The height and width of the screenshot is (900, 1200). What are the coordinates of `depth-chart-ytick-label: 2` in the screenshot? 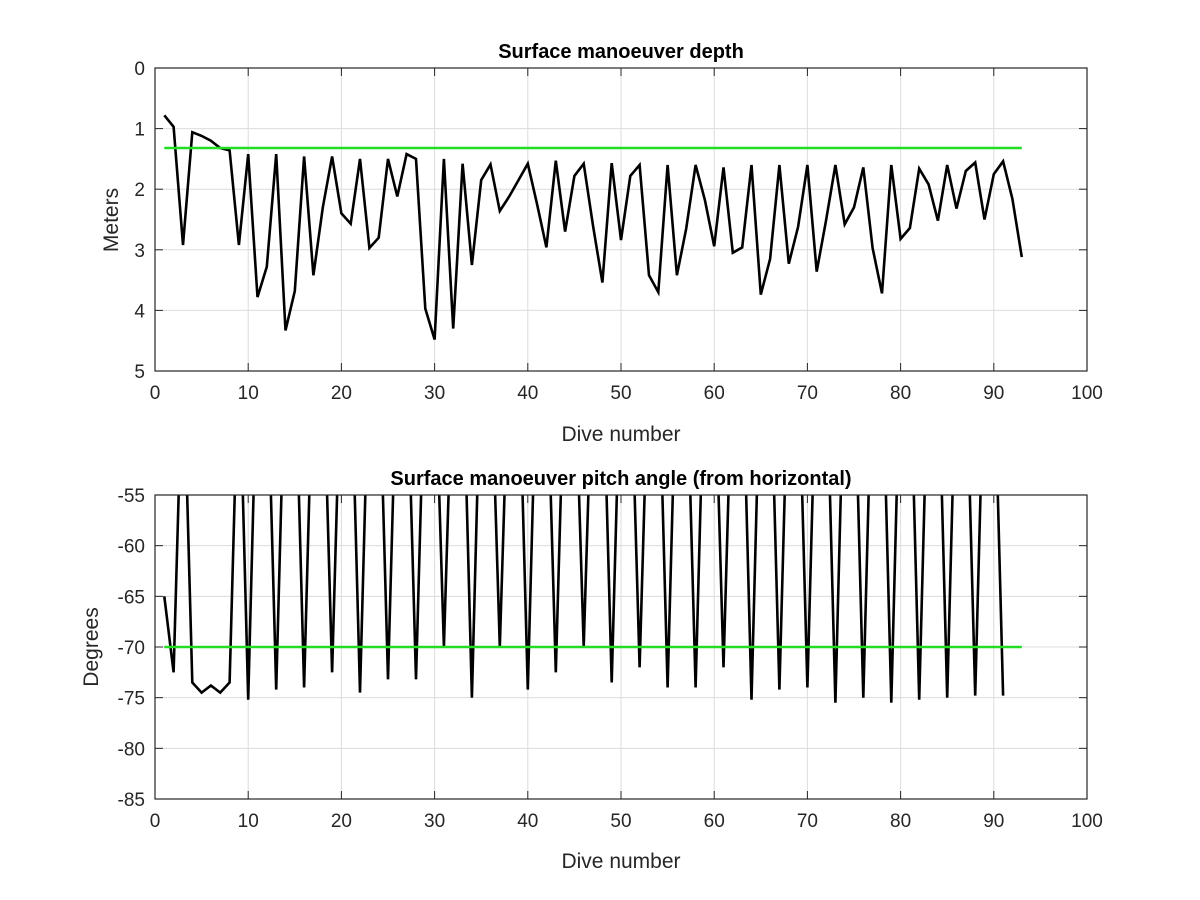 It's located at (139, 190).